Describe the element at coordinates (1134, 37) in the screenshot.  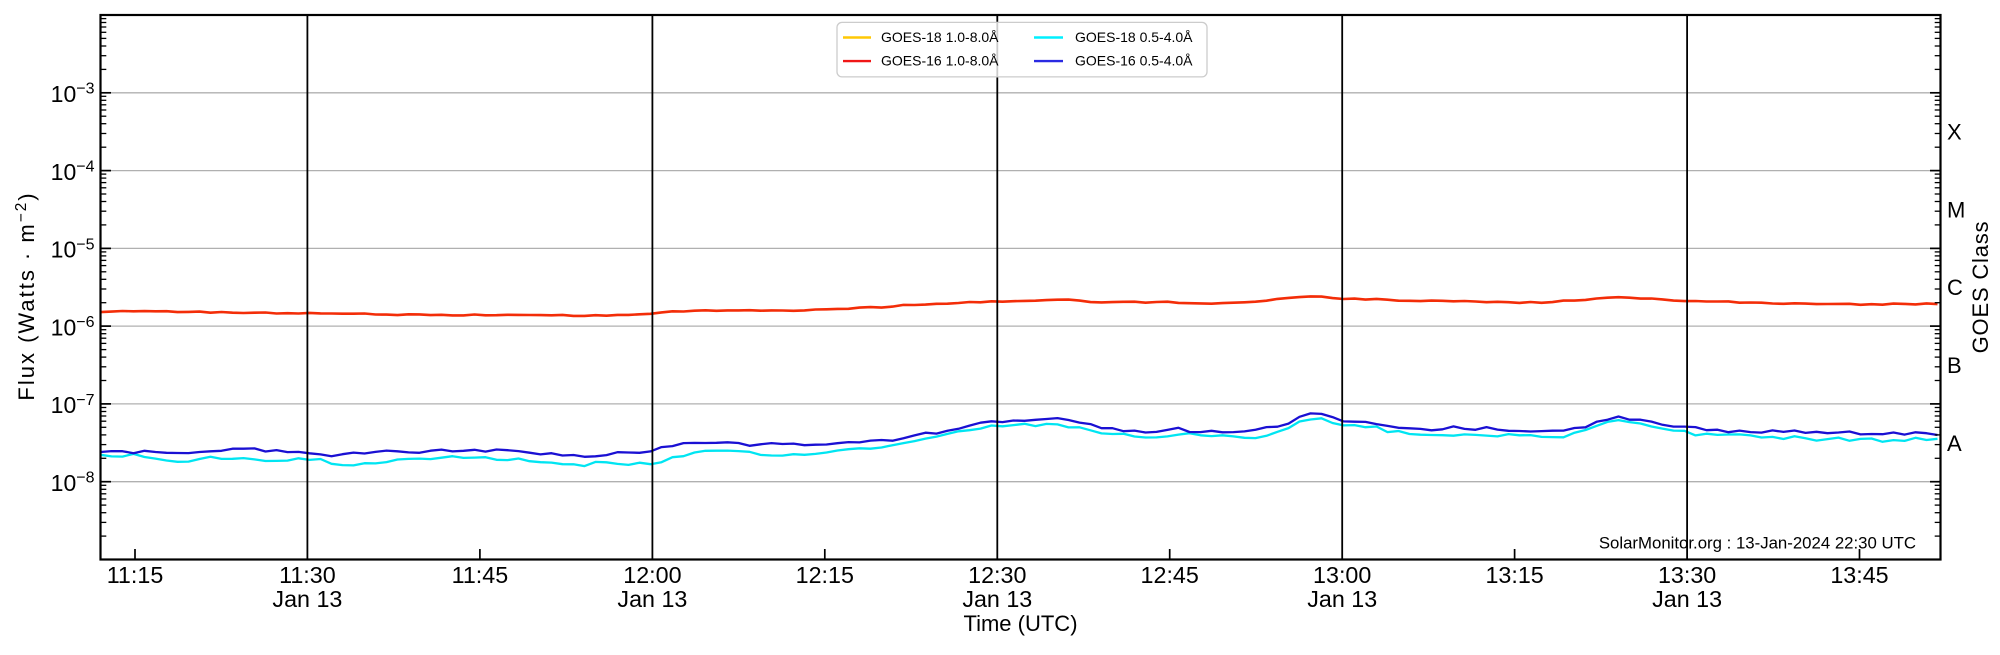
I see `svg-text: GOES-18 0.5-4.0Å` at that location.